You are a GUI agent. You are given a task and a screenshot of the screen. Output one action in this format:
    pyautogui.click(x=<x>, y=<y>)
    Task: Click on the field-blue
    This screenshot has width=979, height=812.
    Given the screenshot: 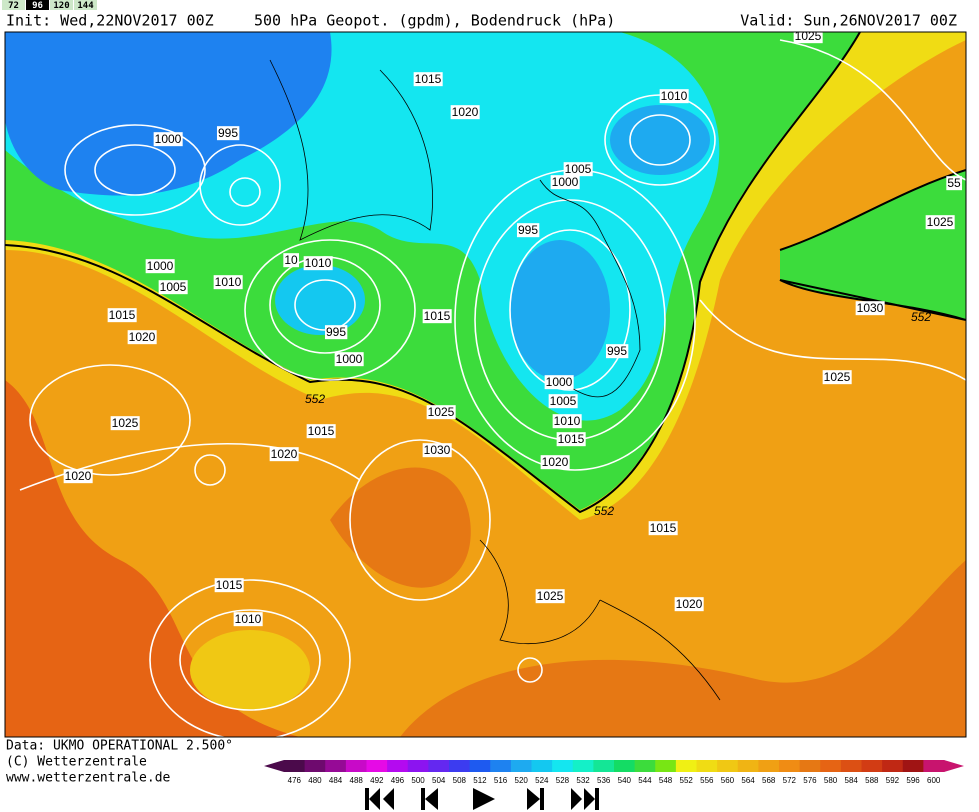 What is the action you would take?
    pyautogui.click(x=660, y=140)
    